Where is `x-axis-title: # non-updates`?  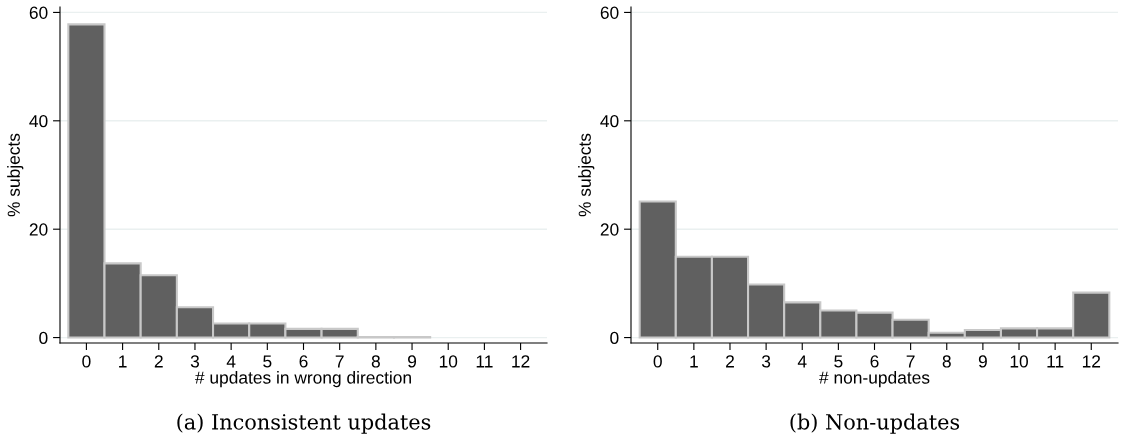 x-axis-title: # non-updates is located at coordinates (874, 379).